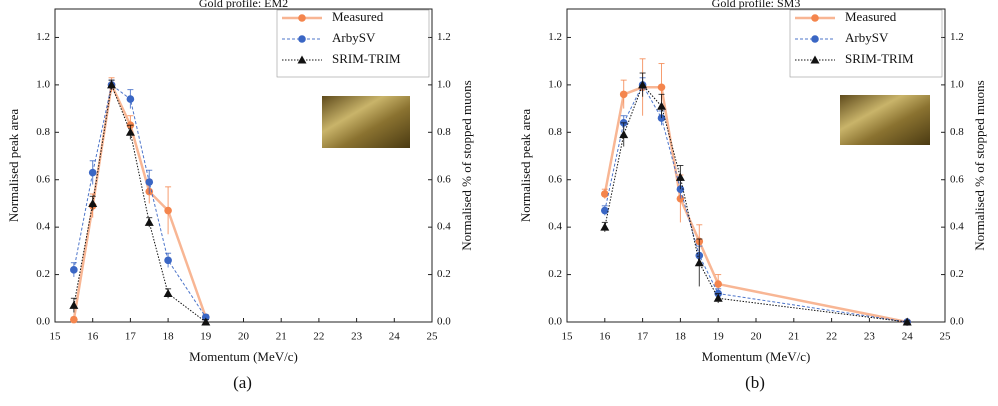 This screenshot has width=998, height=406. I want to click on y2-tick-label: 0.4, so click(957, 227).